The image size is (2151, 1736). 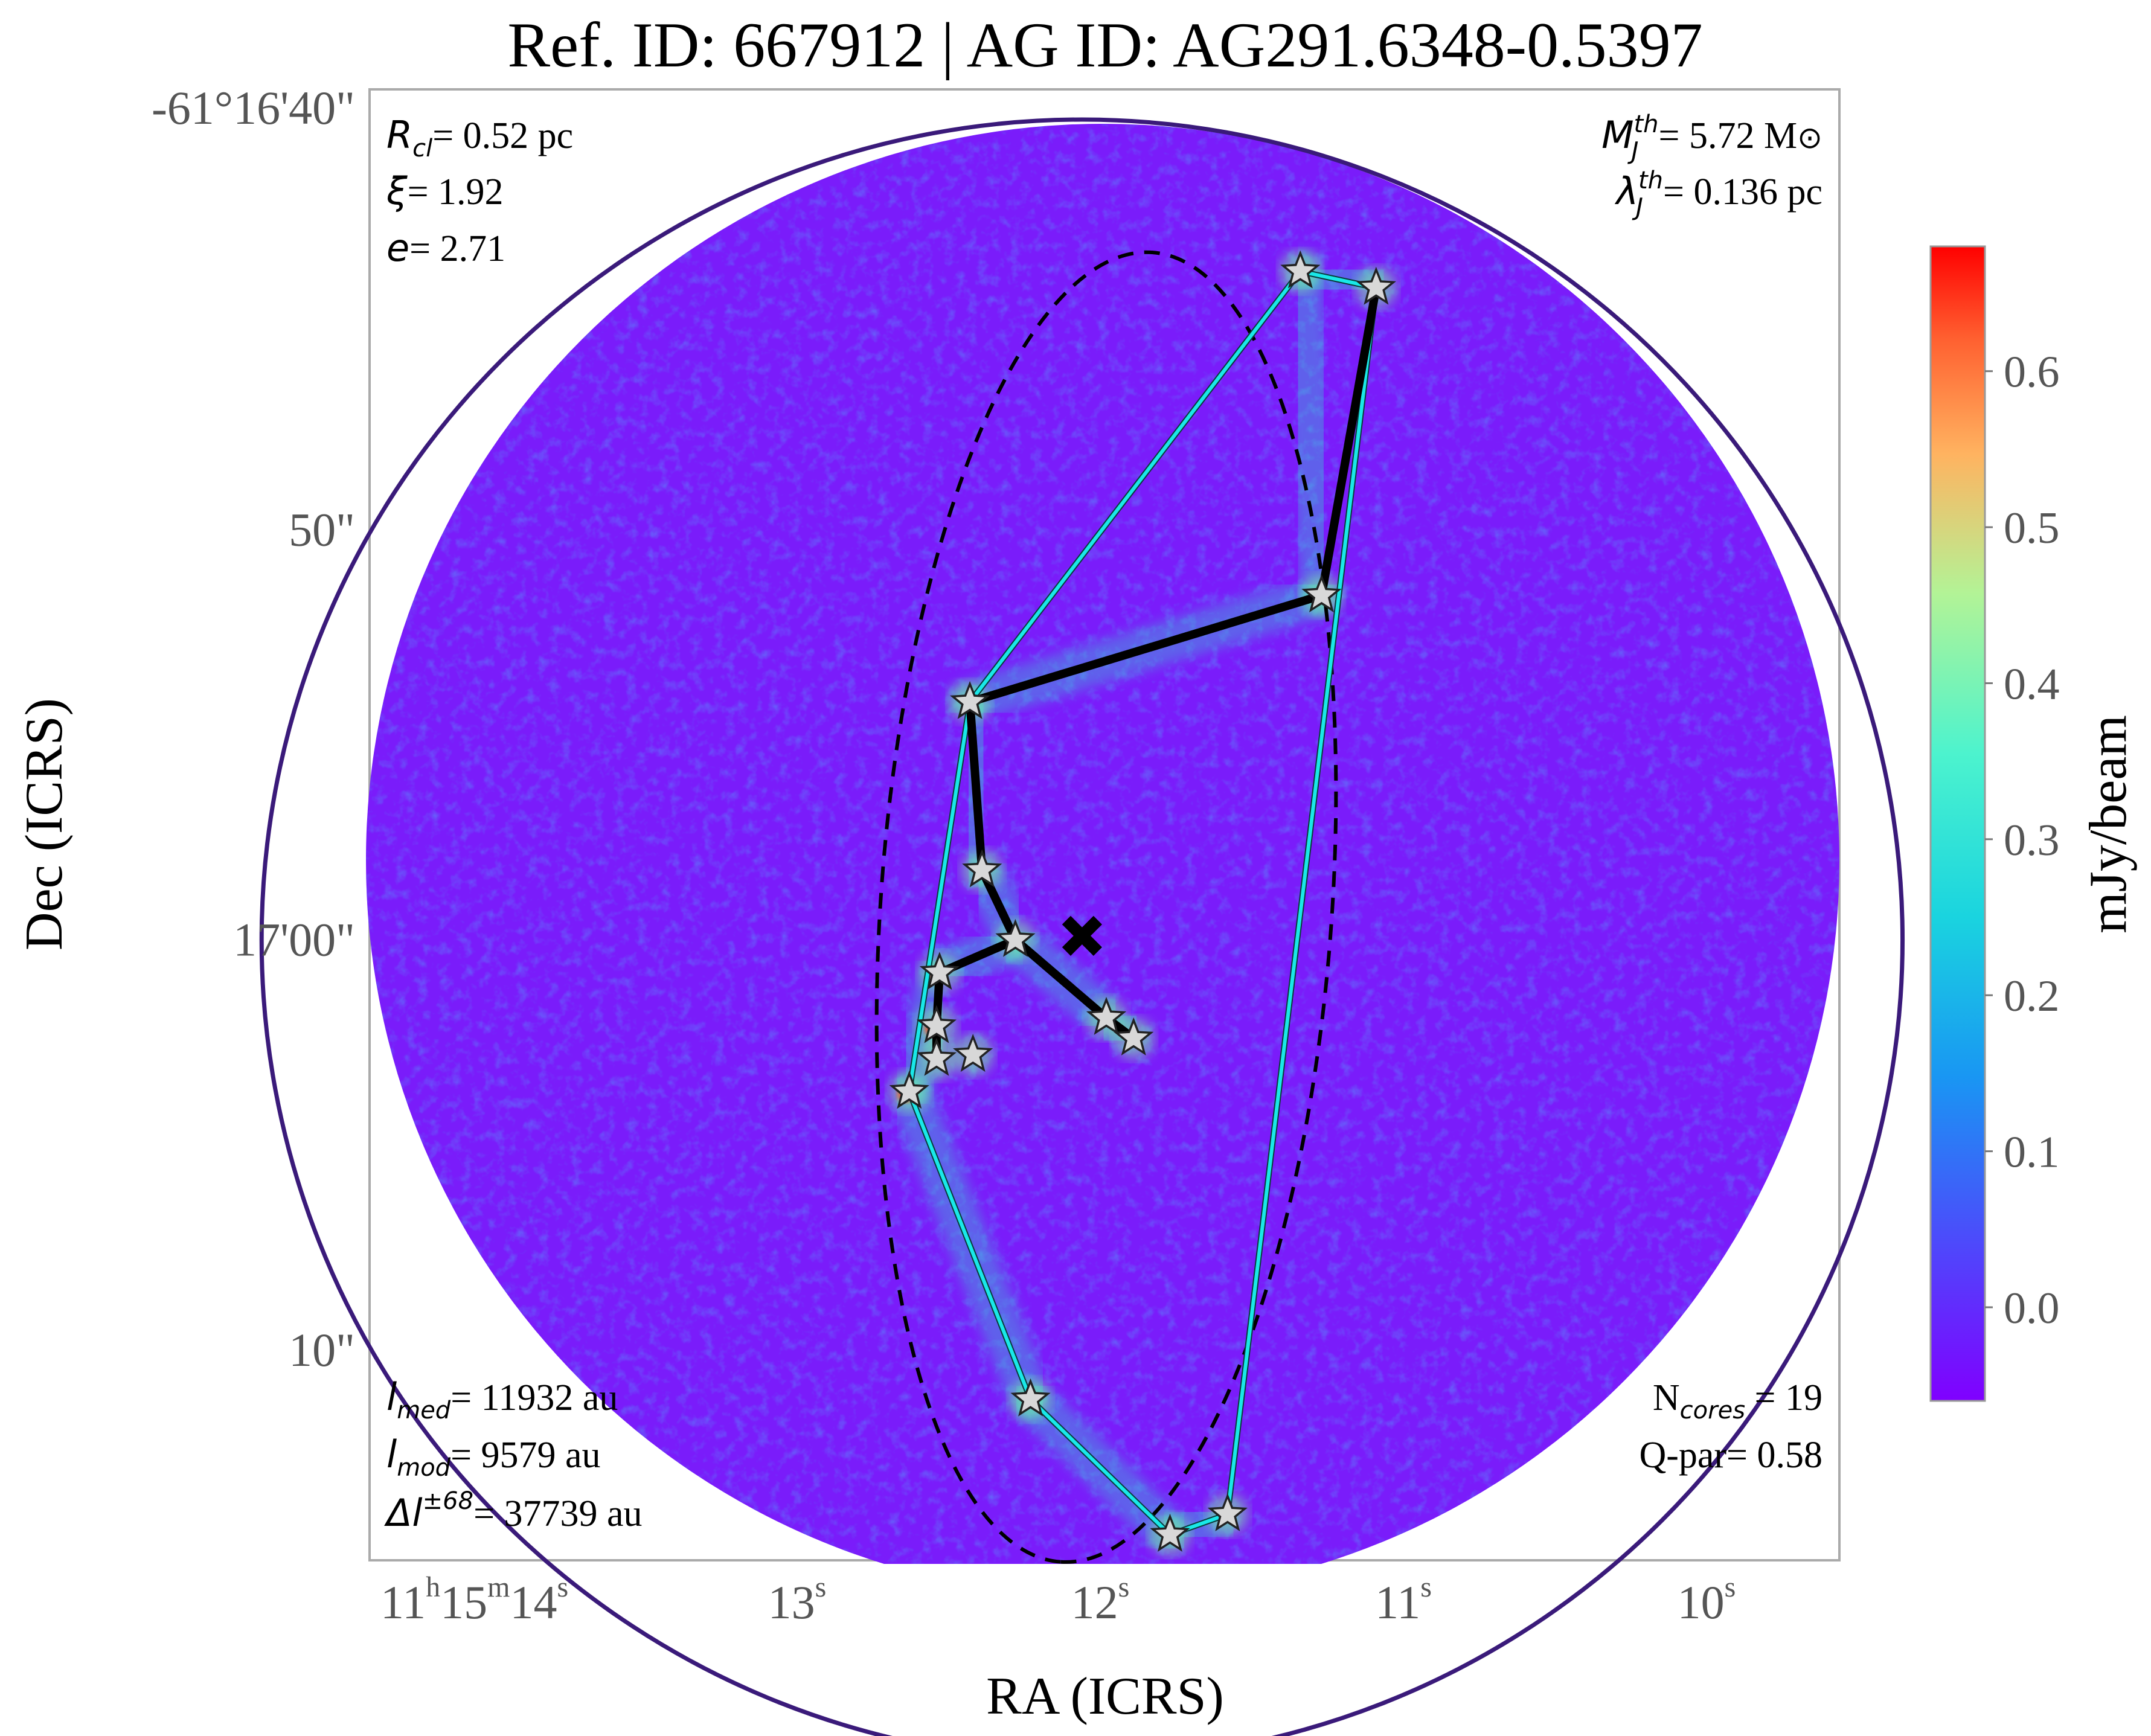 What do you see at coordinates (2032, 996) in the screenshot?
I see `colorbar-tick-label-2: 0.2` at bounding box center [2032, 996].